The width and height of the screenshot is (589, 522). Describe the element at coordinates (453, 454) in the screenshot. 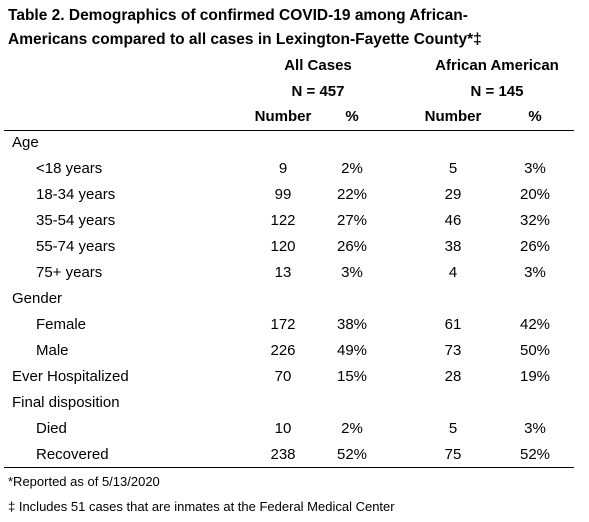

I see `cell: 75` at that location.